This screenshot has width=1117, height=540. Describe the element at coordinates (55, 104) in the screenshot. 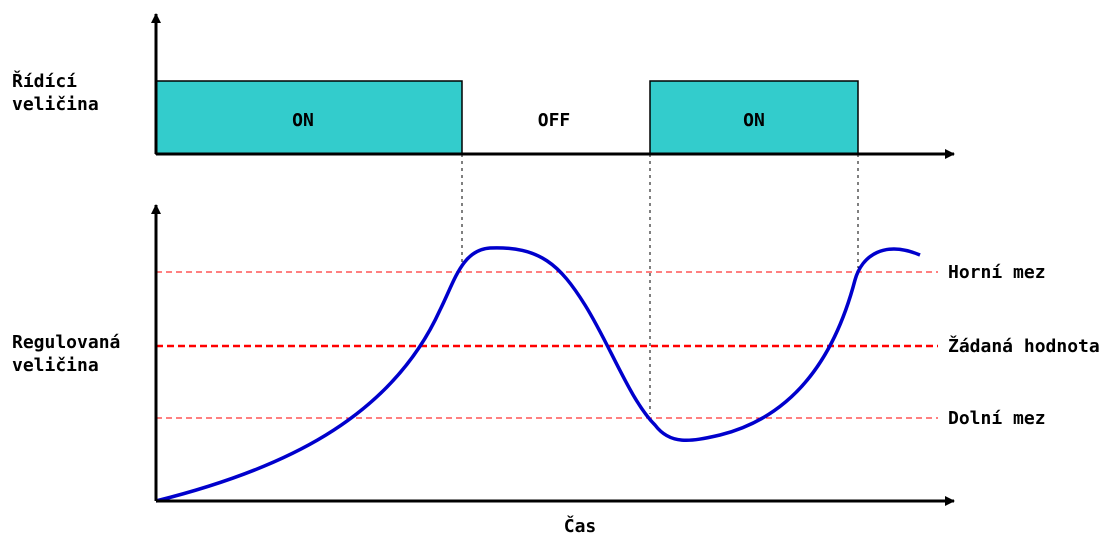

I see `top-axis-label-line2: veličina` at that location.